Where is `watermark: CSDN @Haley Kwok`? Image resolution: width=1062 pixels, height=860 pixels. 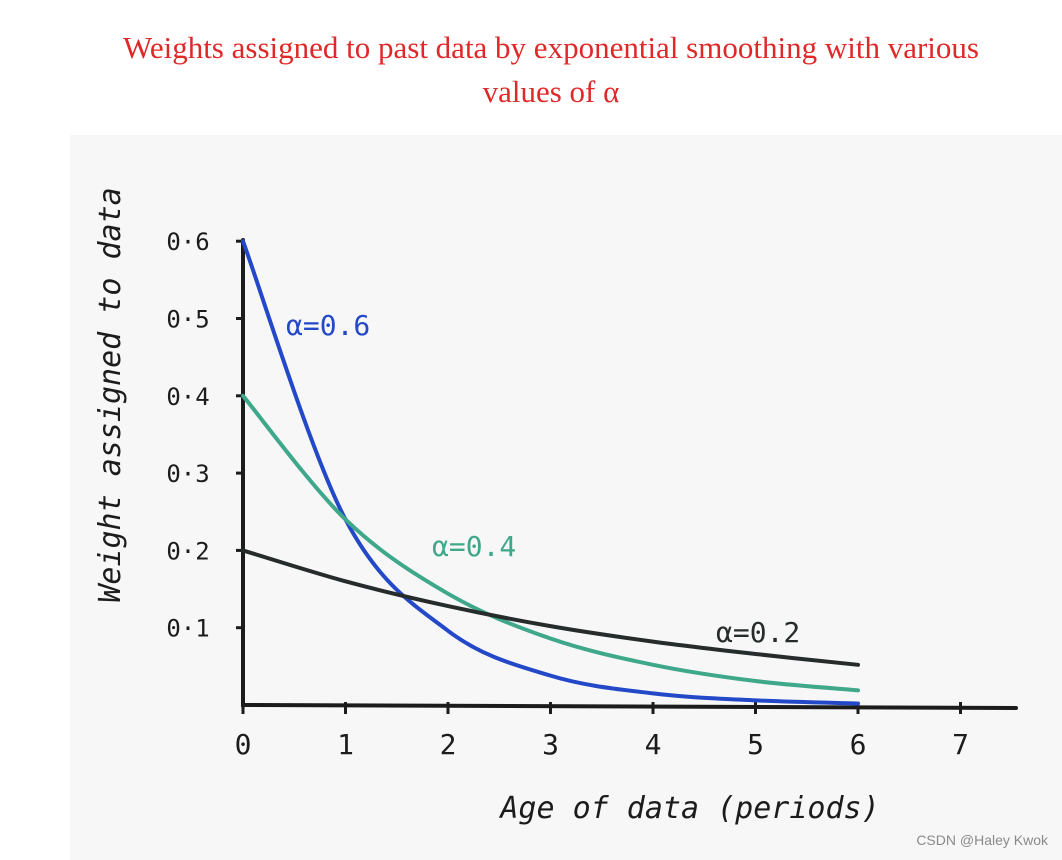
watermark: CSDN @Haley Kwok is located at coordinates (982, 840).